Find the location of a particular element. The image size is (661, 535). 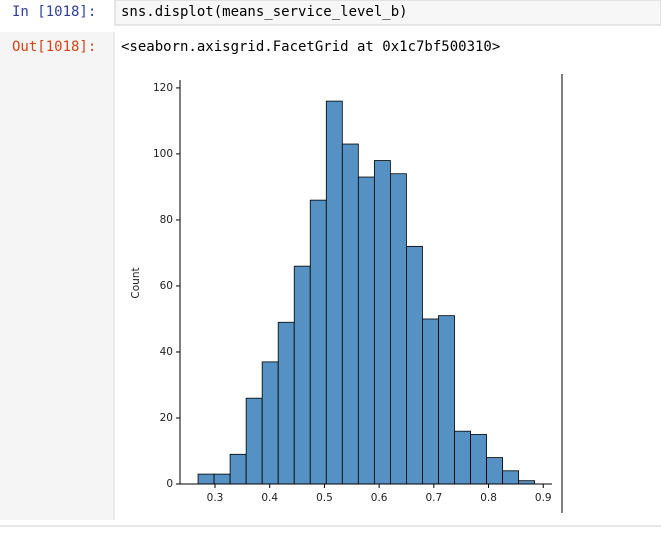

x-tick-label: 0.3 is located at coordinates (215, 498).